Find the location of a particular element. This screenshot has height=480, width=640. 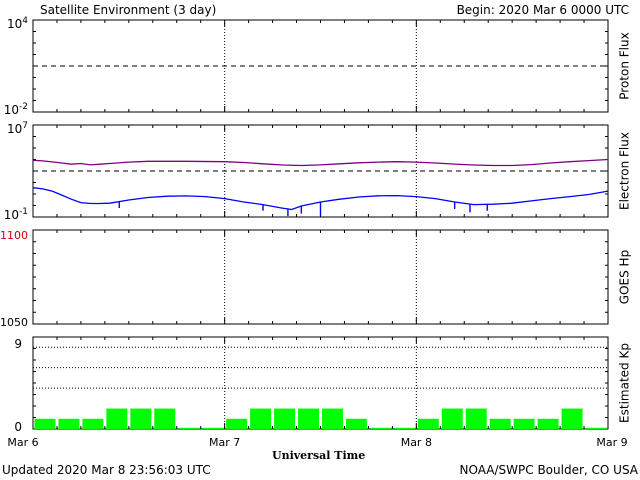

kp-ytick-top: 9 is located at coordinates (18, 344).